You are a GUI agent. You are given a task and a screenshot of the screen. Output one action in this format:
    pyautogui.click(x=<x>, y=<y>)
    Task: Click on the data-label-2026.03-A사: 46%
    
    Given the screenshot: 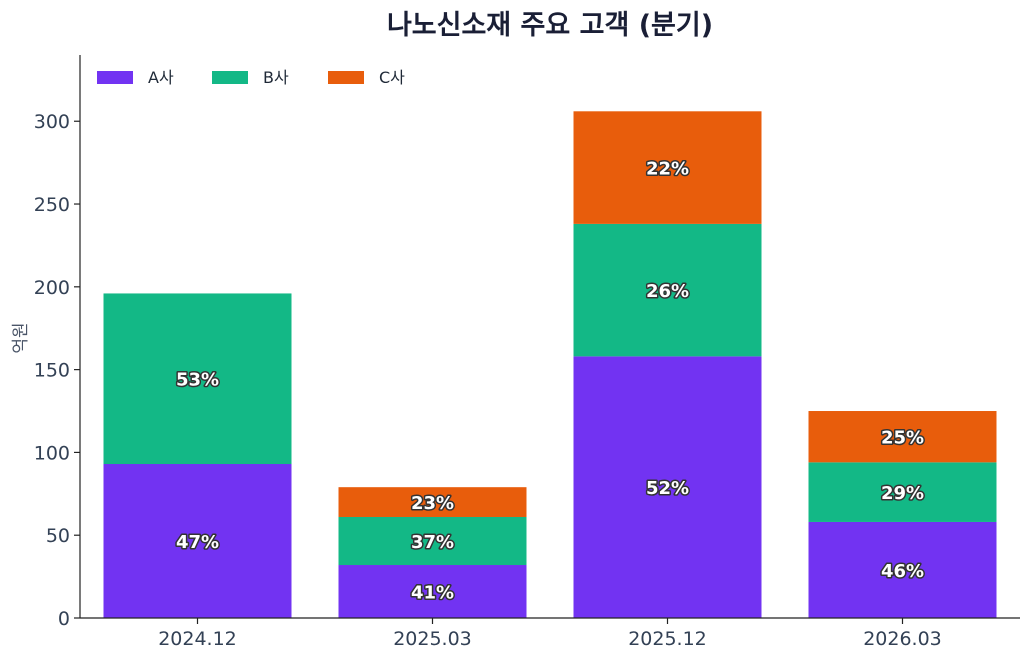 What is the action you would take?
    pyautogui.click(x=902, y=571)
    